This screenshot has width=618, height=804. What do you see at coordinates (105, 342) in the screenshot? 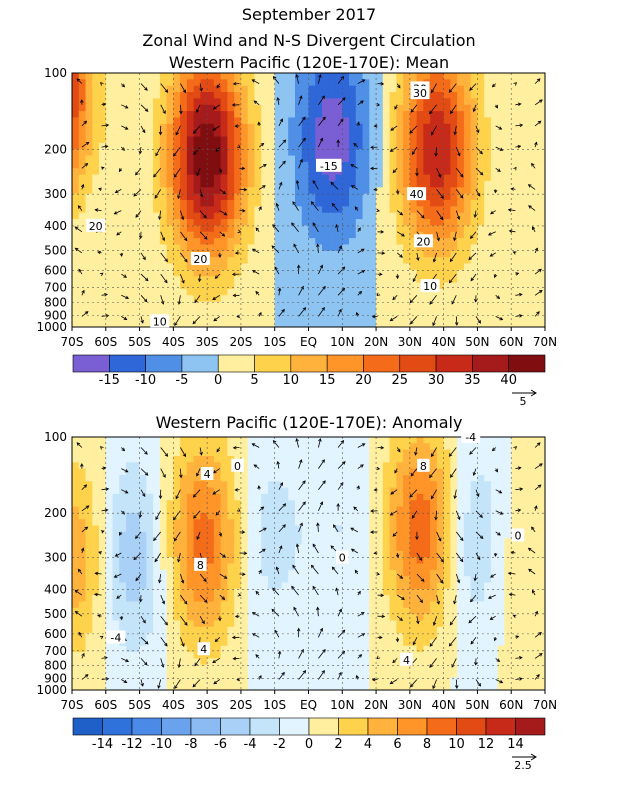
I see `x-tick-label: 60S` at bounding box center [105, 342].